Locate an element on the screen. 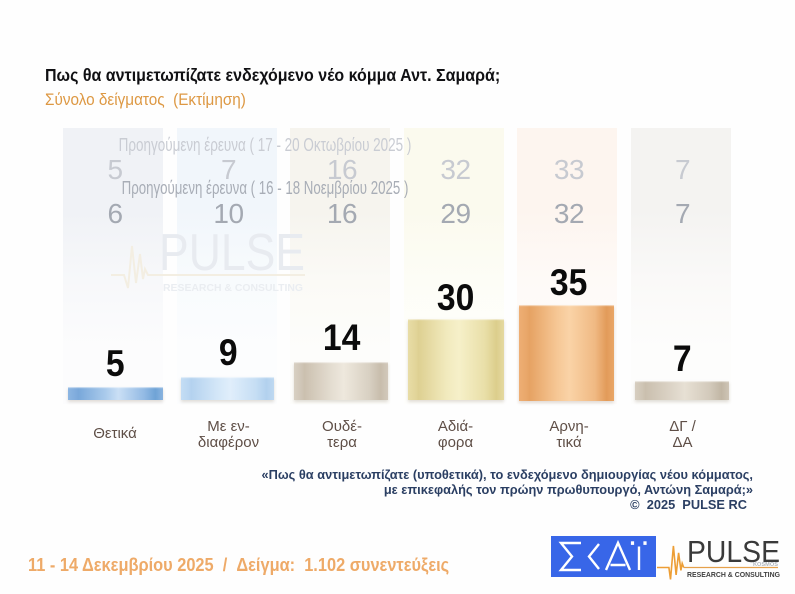 Image resolution: width=795 pixels, height=594 pixels. svg-text: KOSMOS is located at coordinates (765, 565).